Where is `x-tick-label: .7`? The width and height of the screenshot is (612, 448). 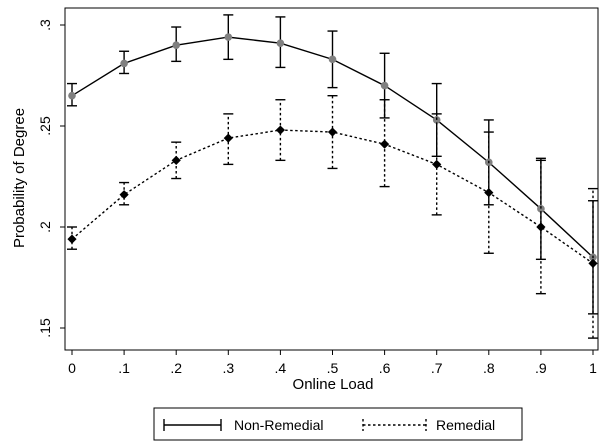 x-tick-label: .7 is located at coordinates (437, 368).